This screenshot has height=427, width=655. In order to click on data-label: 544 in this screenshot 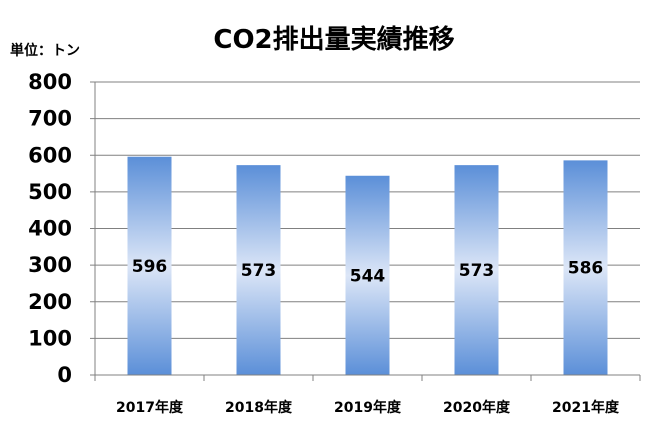, I will do `click(368, 276)`.